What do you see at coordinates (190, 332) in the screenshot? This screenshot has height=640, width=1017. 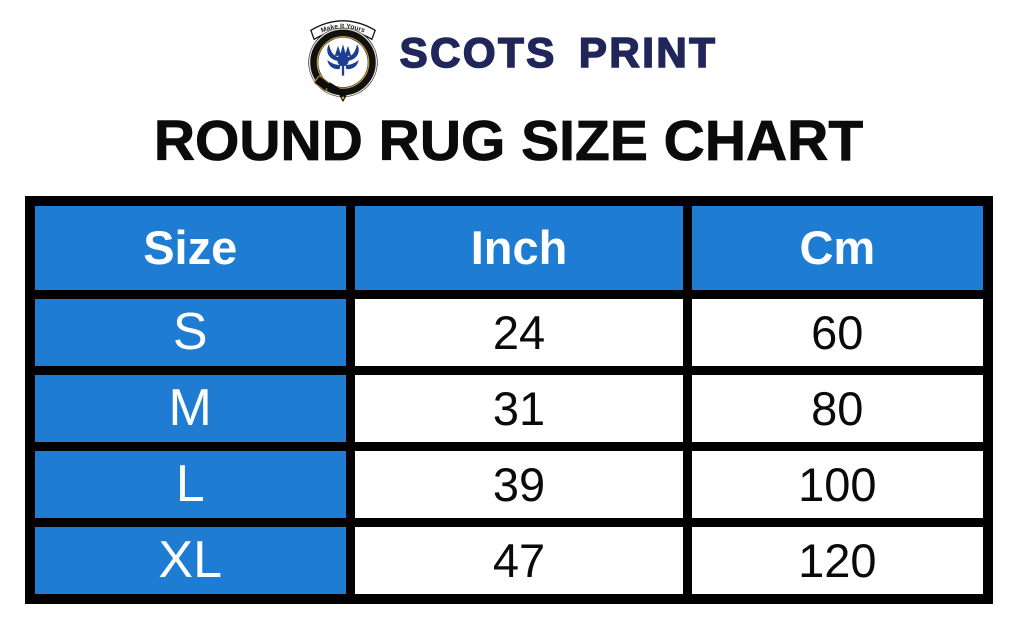 I see `size-cell: S` at bounding box center [190, 332].